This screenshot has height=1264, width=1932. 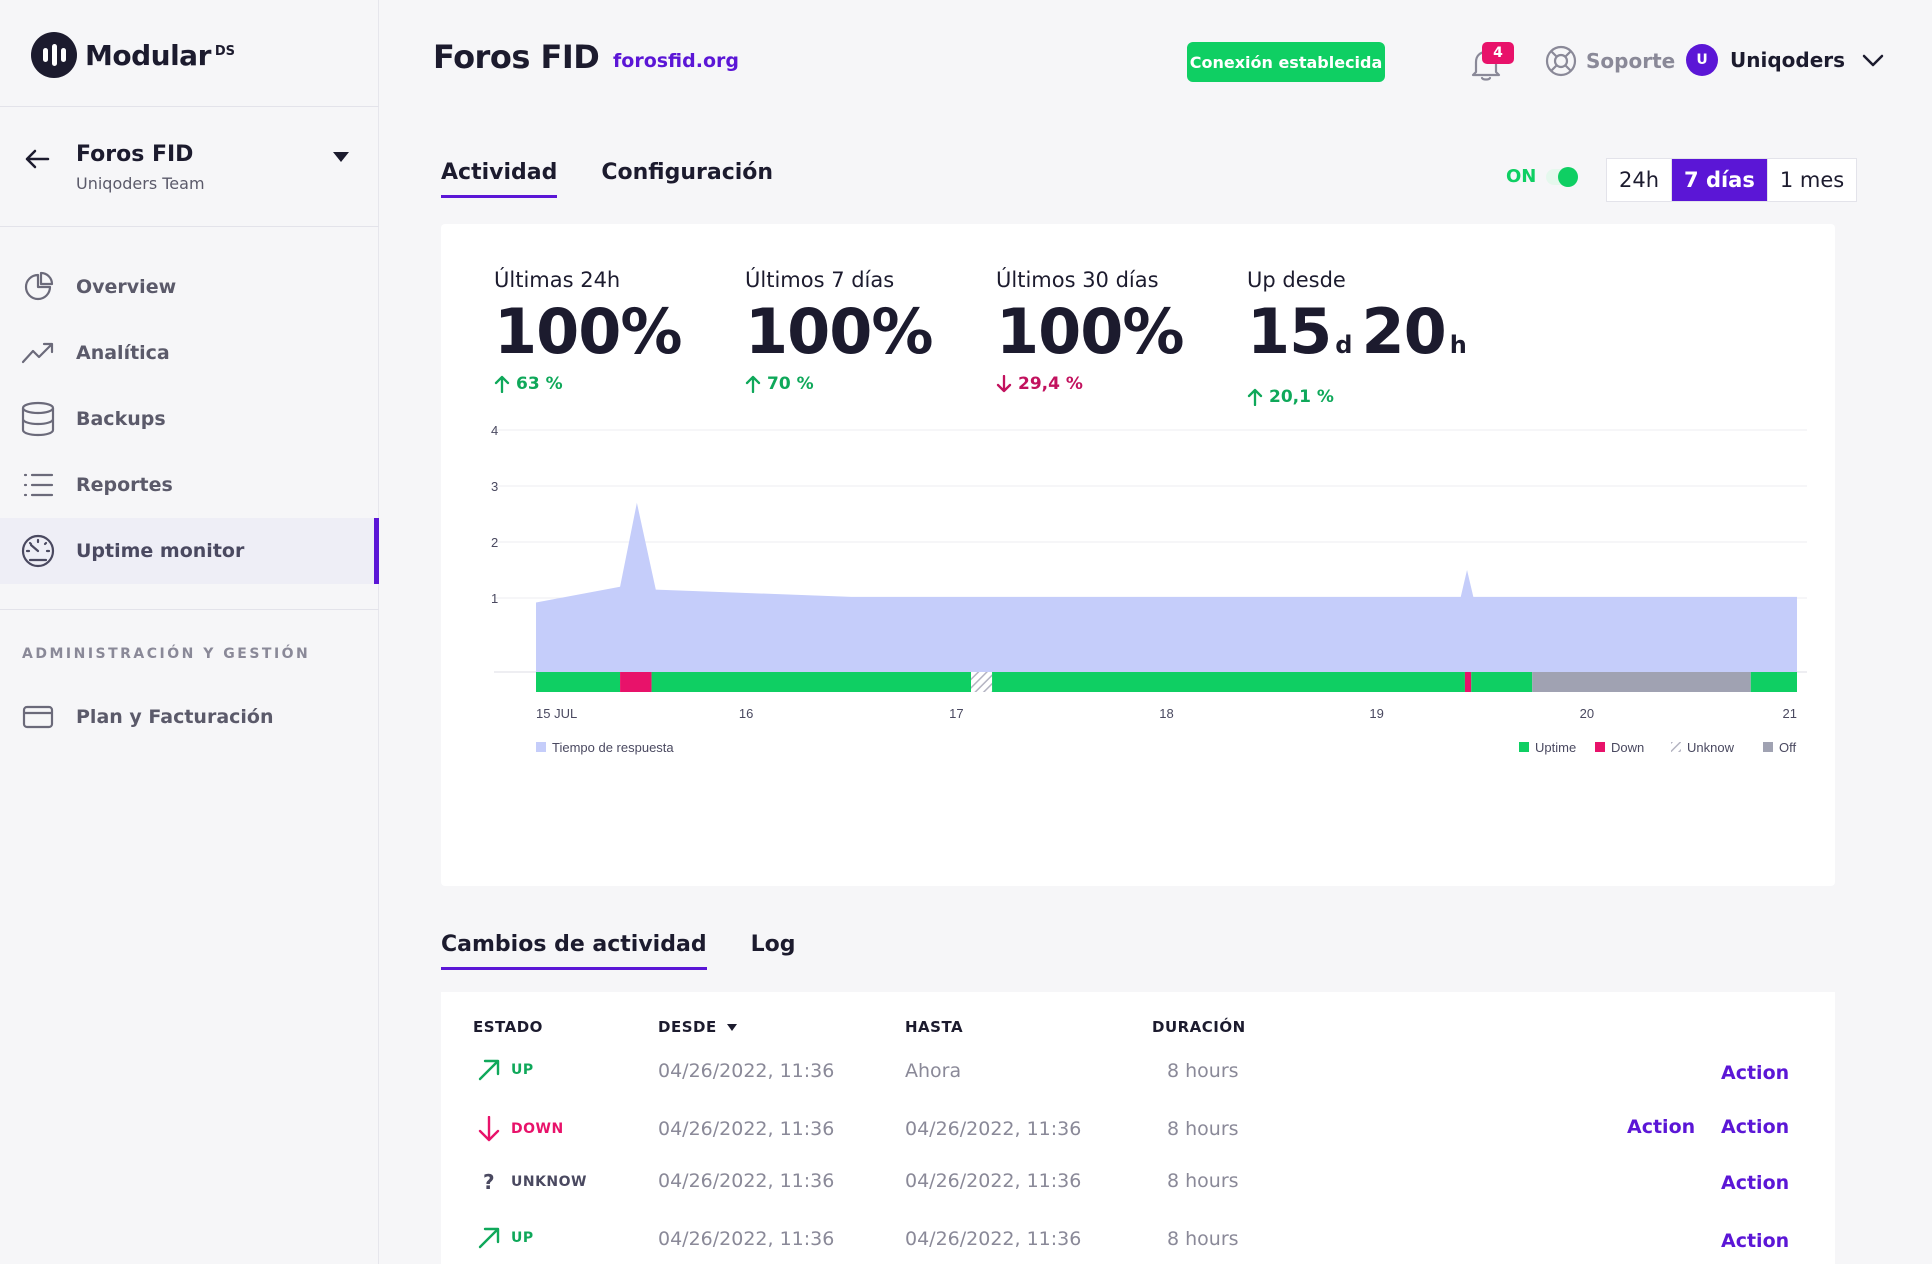 What do you see at coordinates (1542, 176) in the screenshot?
I see `monitor-toggle: ON` at bounding box center [1542, 176].